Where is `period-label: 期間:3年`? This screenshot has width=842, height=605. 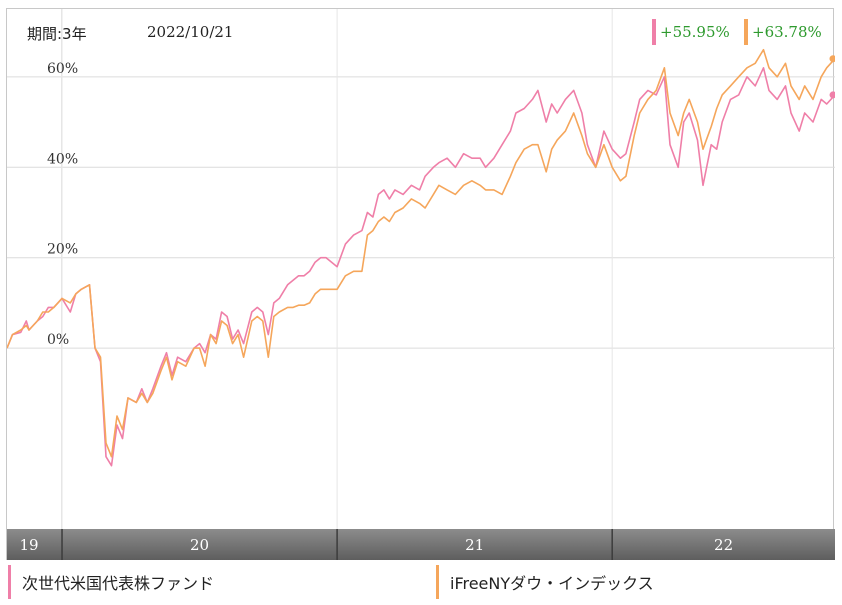 period-label: 期間:3年 is located at coordinates (57, 34).